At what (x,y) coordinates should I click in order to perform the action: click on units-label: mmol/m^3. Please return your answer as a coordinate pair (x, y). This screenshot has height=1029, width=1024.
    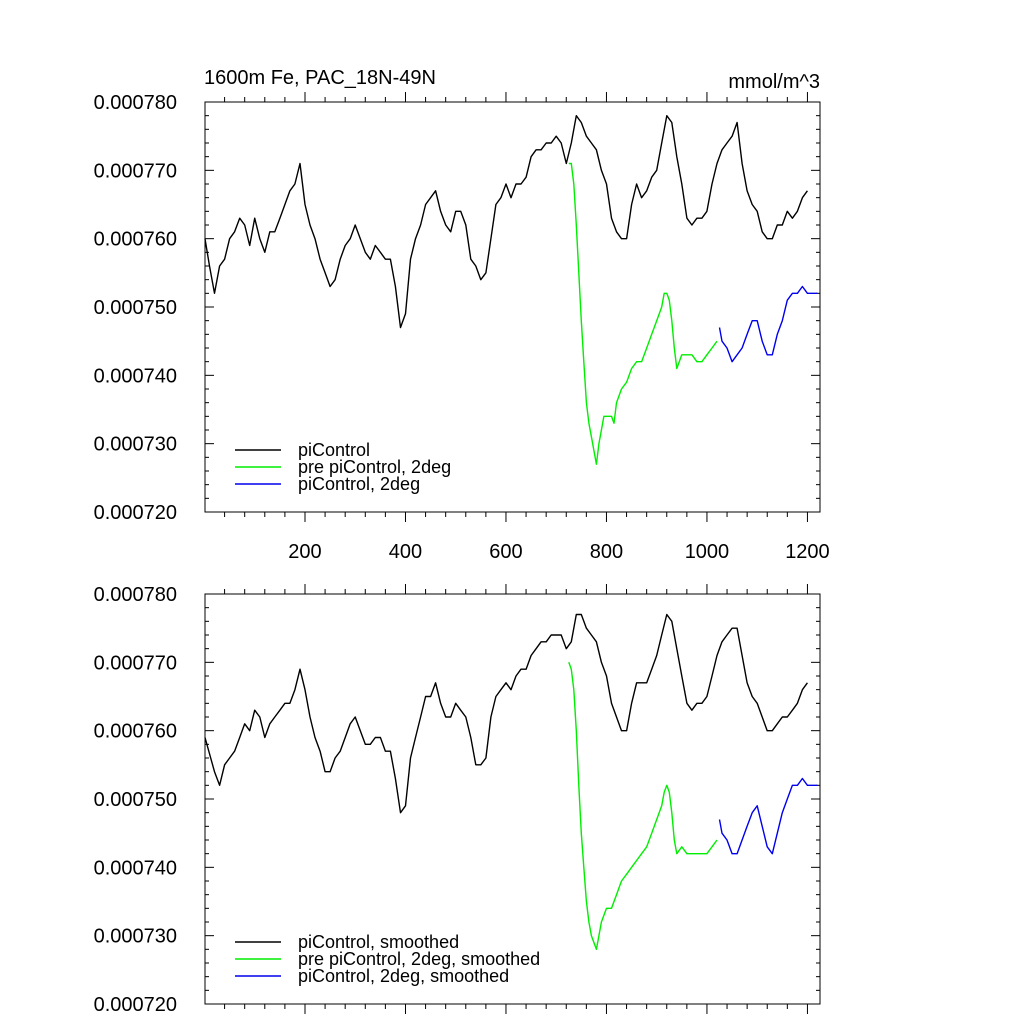
    Looking at the image, I should click on (774, 82).